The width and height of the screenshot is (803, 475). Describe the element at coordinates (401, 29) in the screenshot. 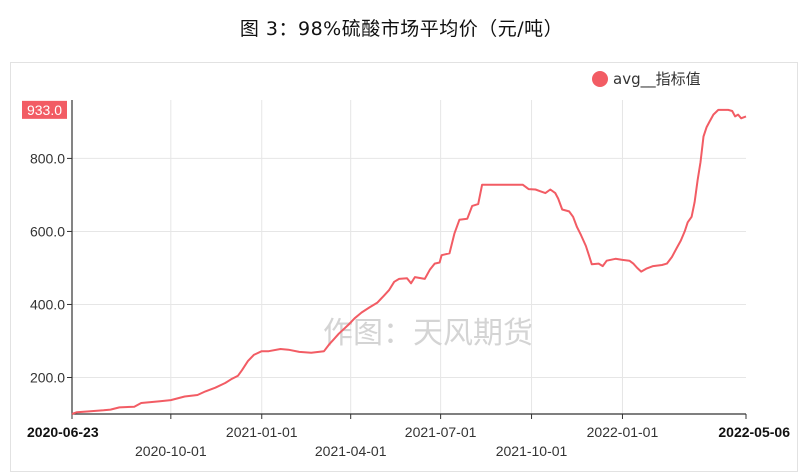

I see `chart-title: 图 3：98%硫酸市场平均价（元/吨）` at that location.